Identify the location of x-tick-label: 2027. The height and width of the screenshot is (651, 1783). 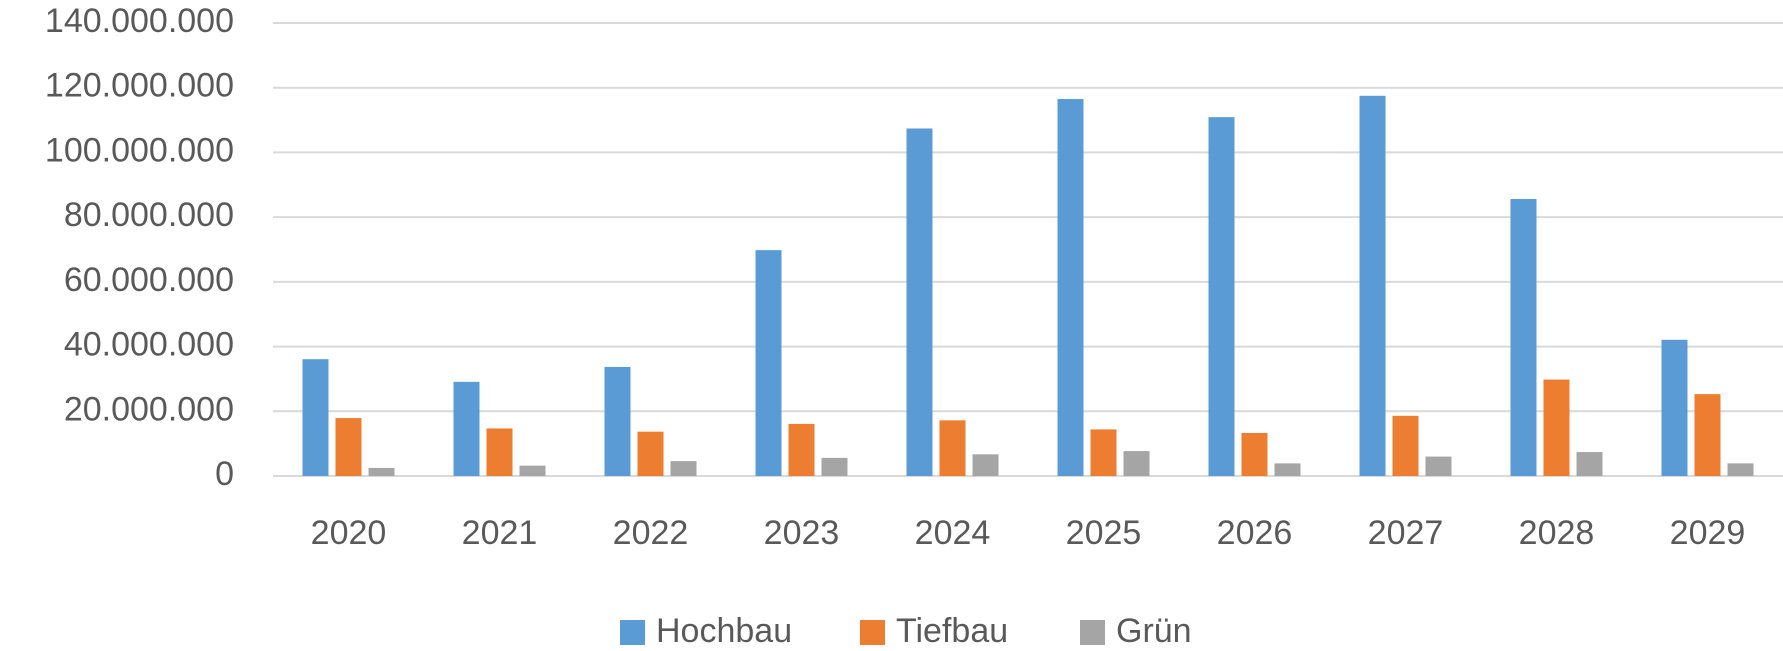
(1406, 533).